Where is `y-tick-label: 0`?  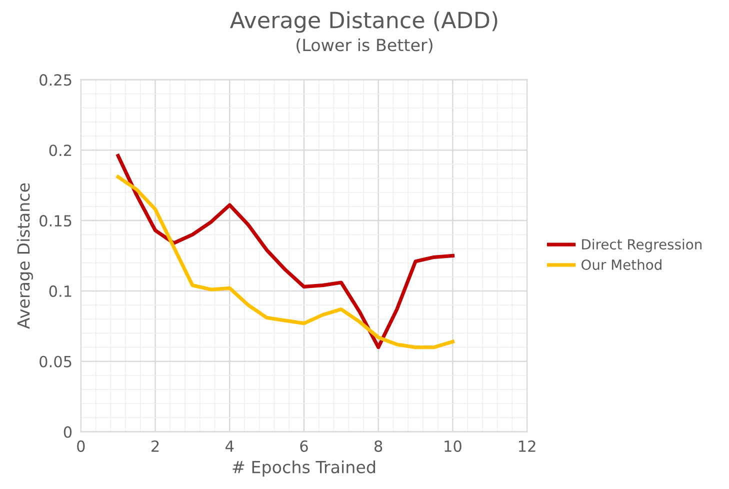 y-tick-label: 0 is located at coordinates (68, 432).